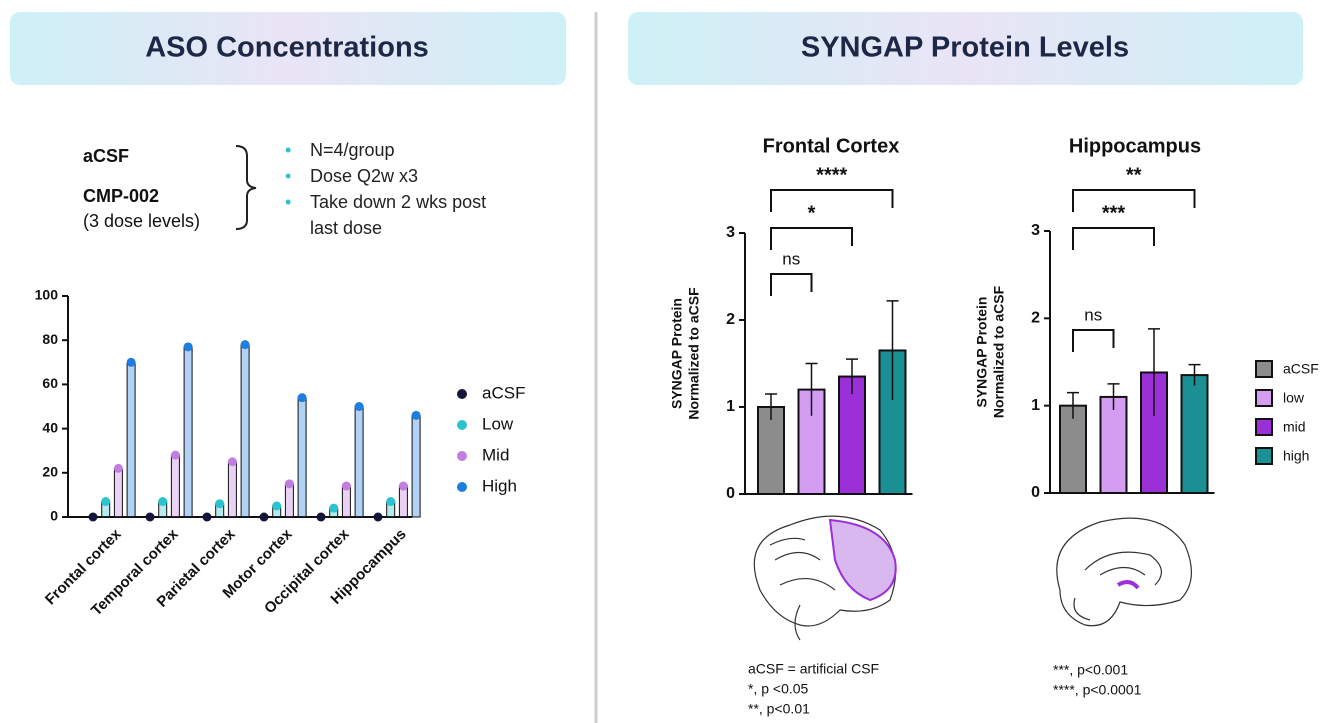  Describe the element at coordinates (390, 176) in the screenshot. I see `bullet: Dose Q2w x3` at that location.